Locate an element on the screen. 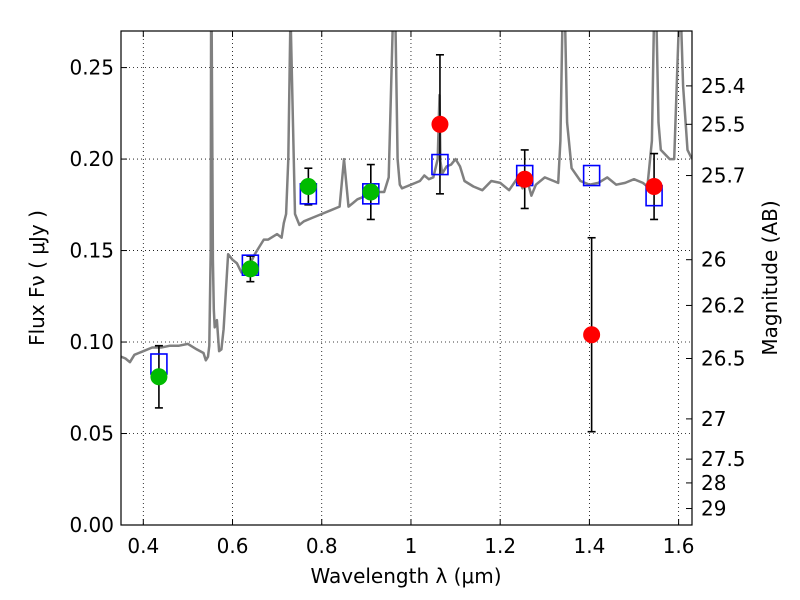  y-tick-label: 0.05 is located at coordinates (91, 434).